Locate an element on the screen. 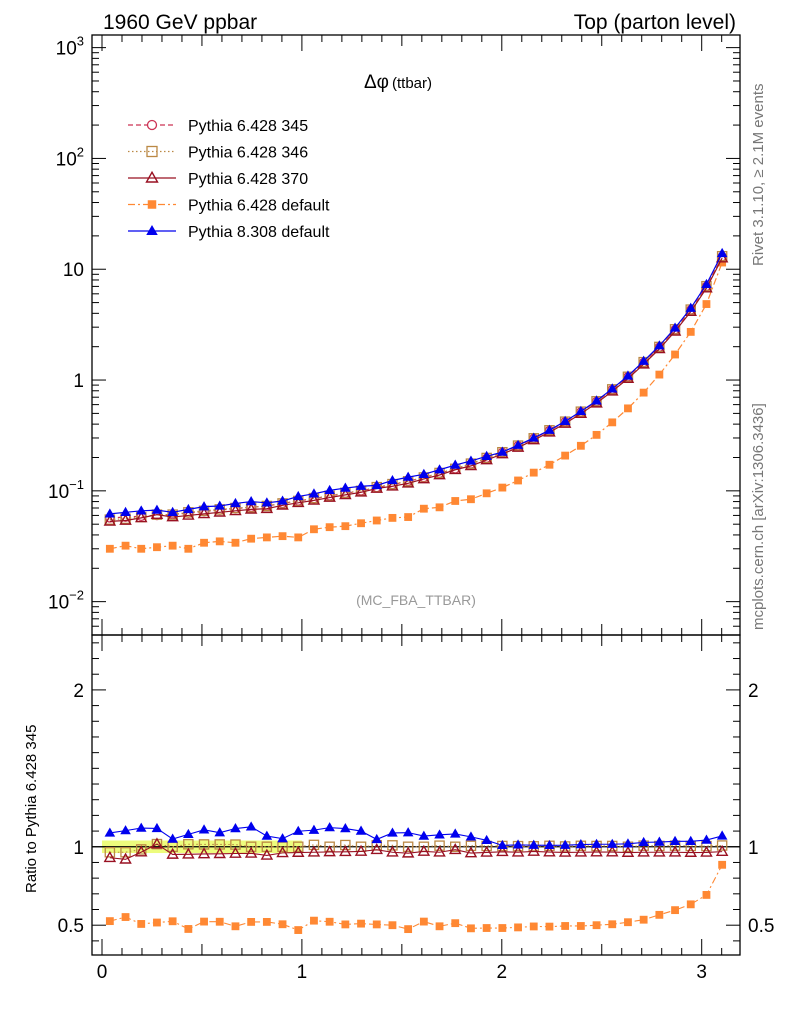 This screenshot has width=786, height=1024. y-tick-label: 10⁻¹ is located at coordinates (66, 490).